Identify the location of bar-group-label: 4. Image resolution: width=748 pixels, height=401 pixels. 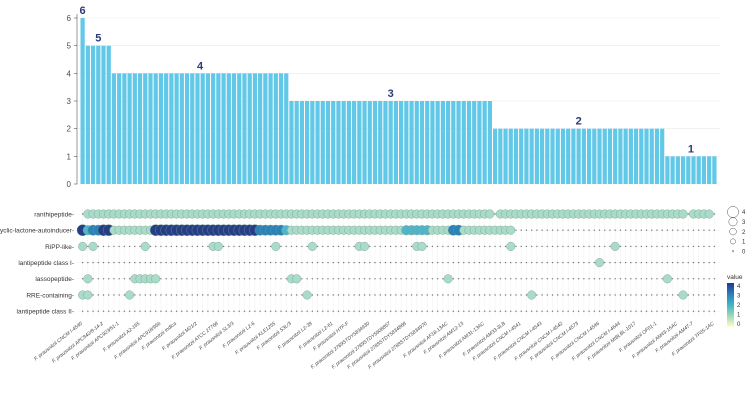
(200, 66).